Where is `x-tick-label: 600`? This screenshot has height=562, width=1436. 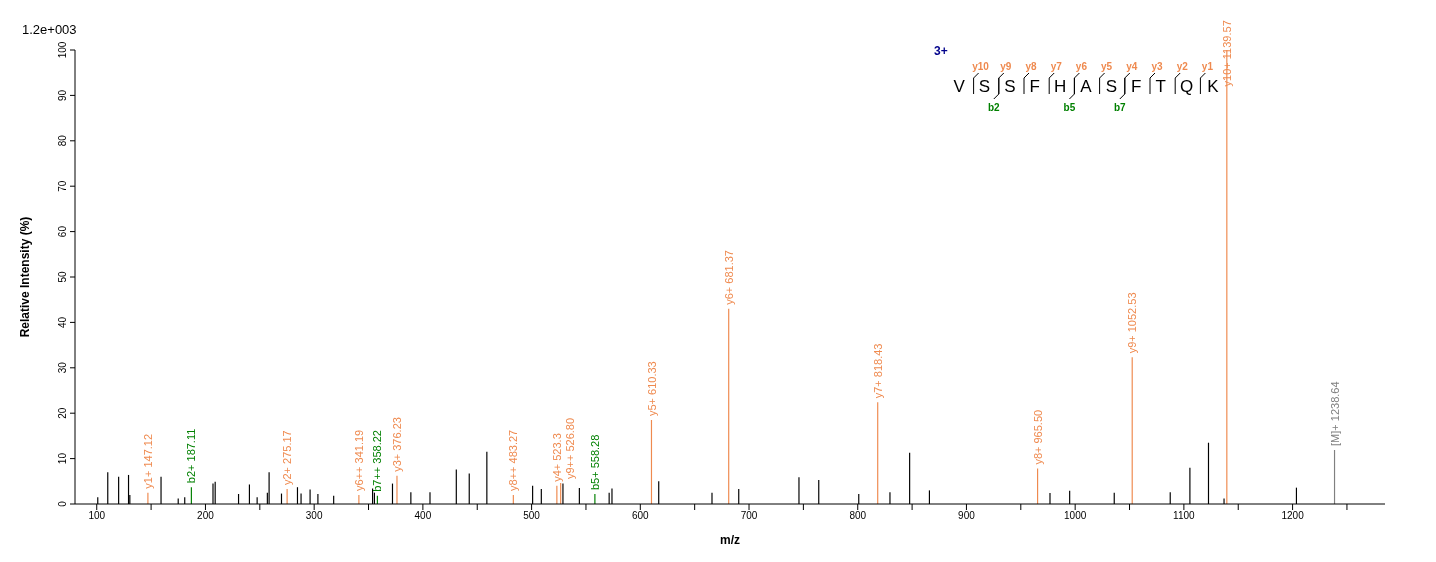 x-tick-label: 600 is located at coordinates (640, 516).